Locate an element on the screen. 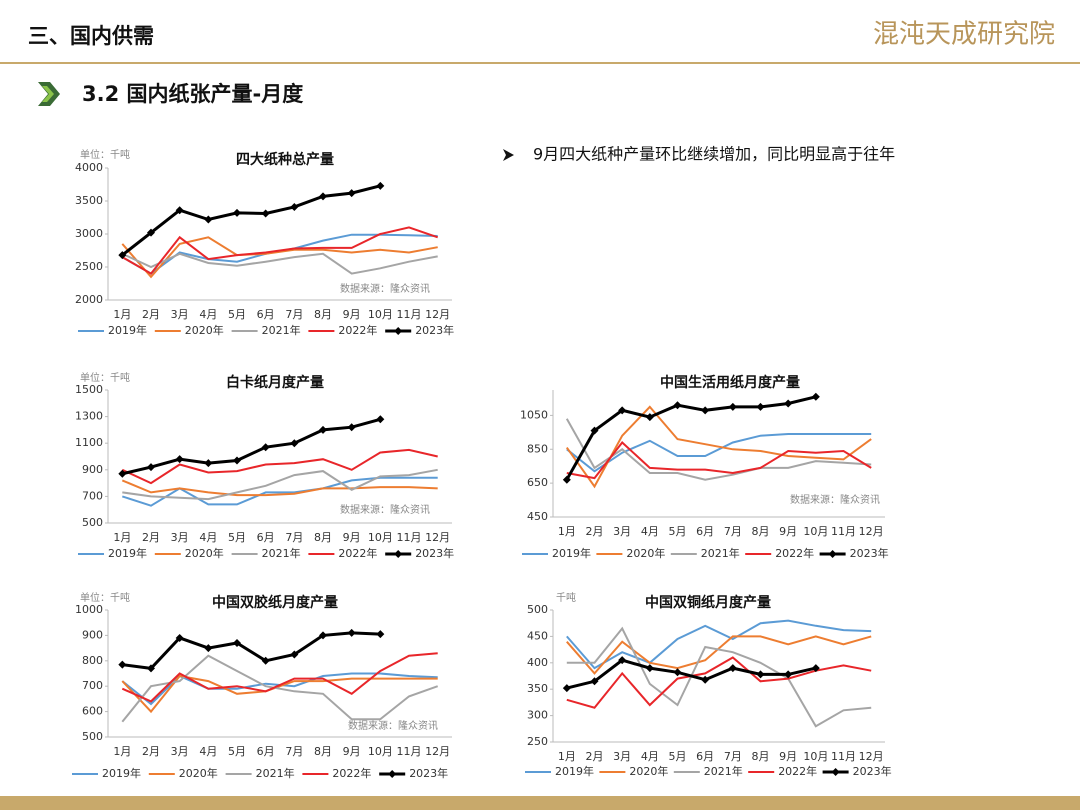  x-tick-label: 11月 is located at coordinates (843, 531).